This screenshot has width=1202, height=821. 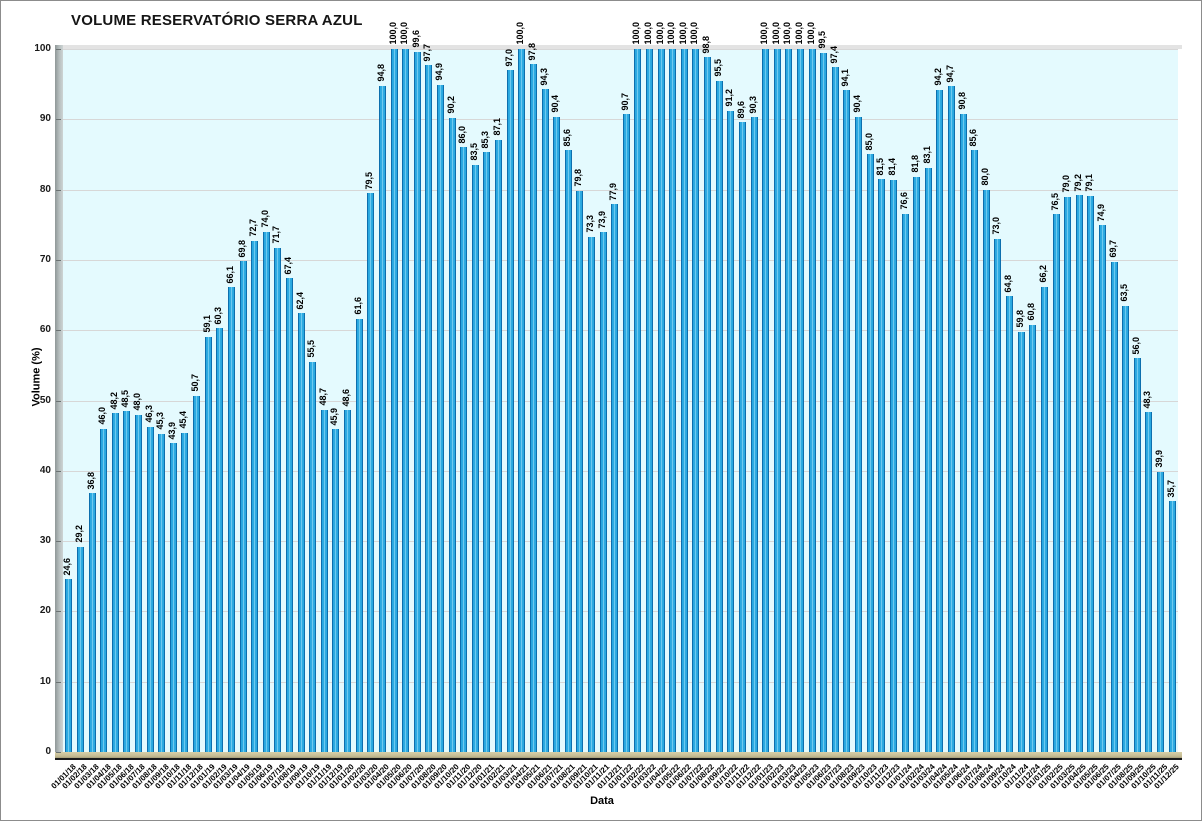 What do you see at coordinates (706, 44) in the screenshot?
I see `bar-value-label: 98,8` at bounding box center [706, 44].